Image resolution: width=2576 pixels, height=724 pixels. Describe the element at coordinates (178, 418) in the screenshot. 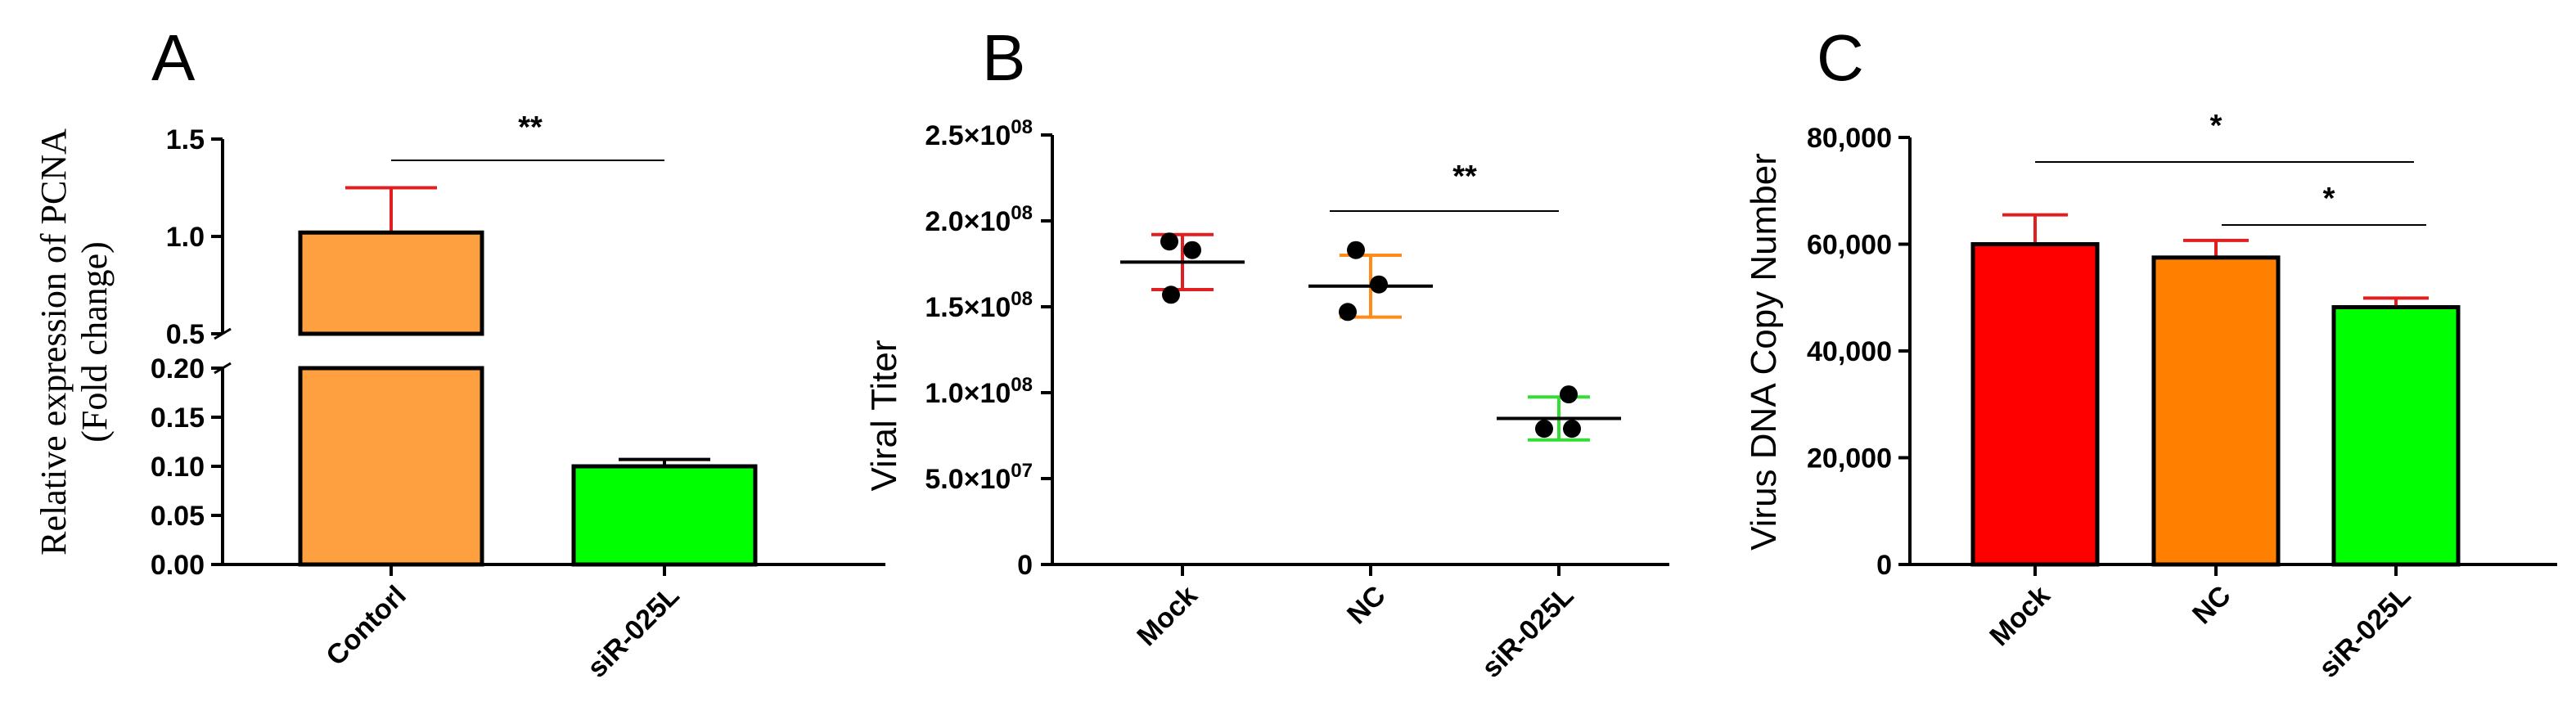

I see `y-tick-label: 0.15` at that location.